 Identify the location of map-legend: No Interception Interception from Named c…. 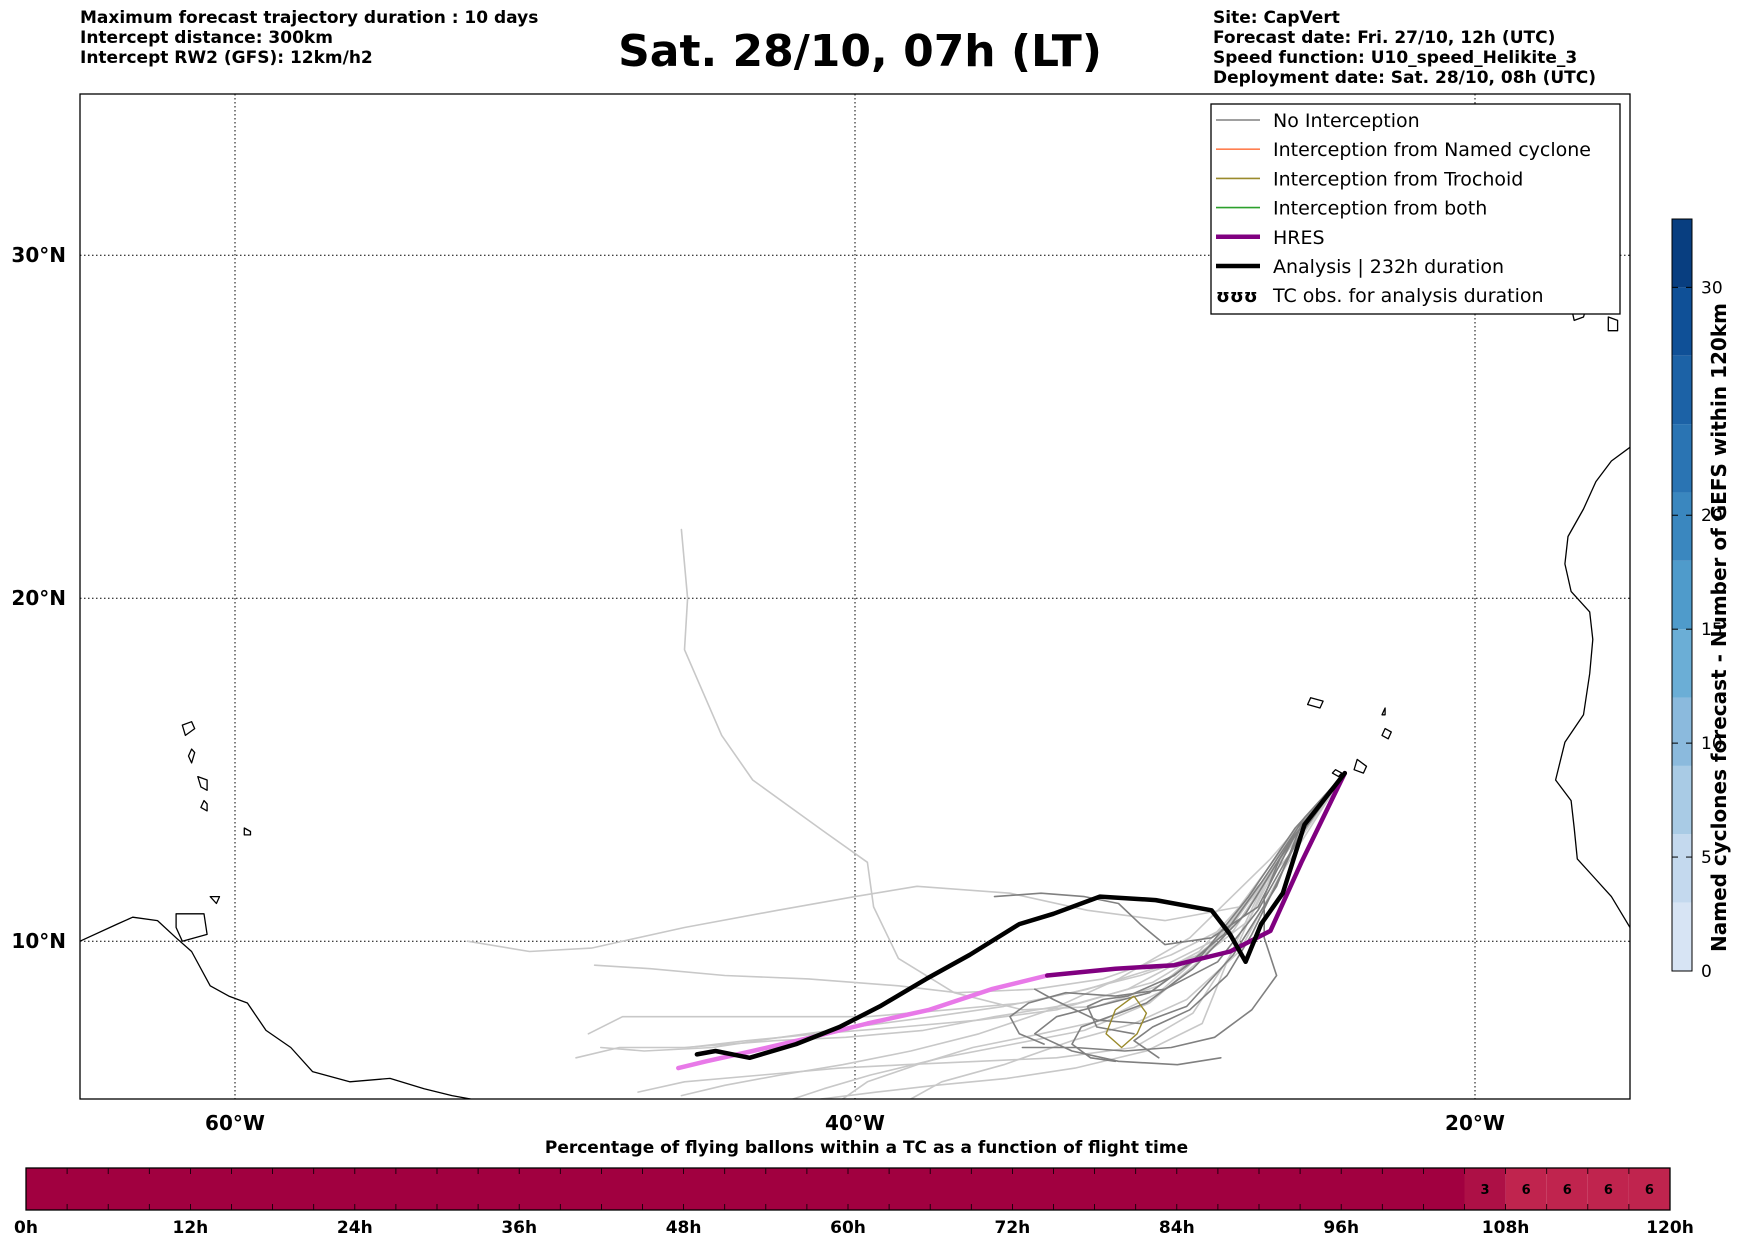
(1415, 209).